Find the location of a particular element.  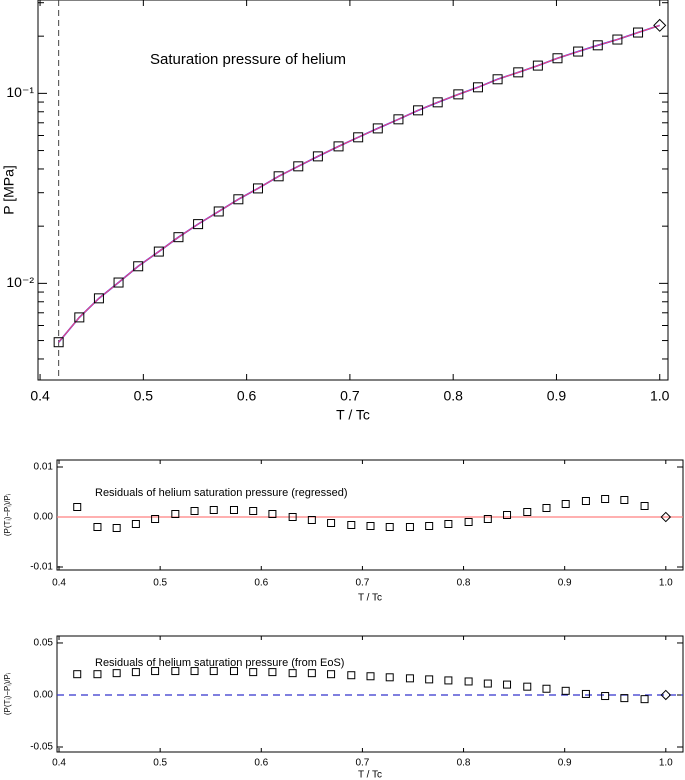

chart-title: Saturation pressure of helium is located at coordinates (248, 59).